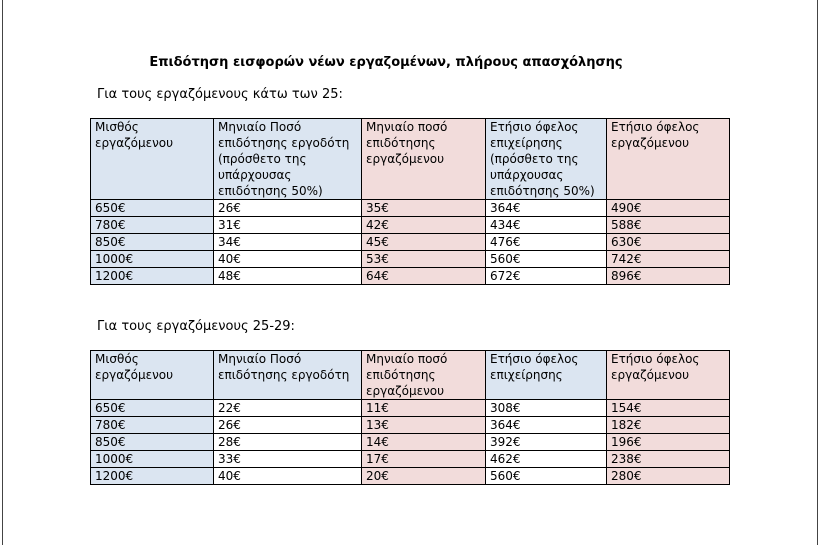 This screenshot has height=545, width=820. I want to click on table-row: 850€ 34€ 45€ 476€ 630€, so click(410, 242).